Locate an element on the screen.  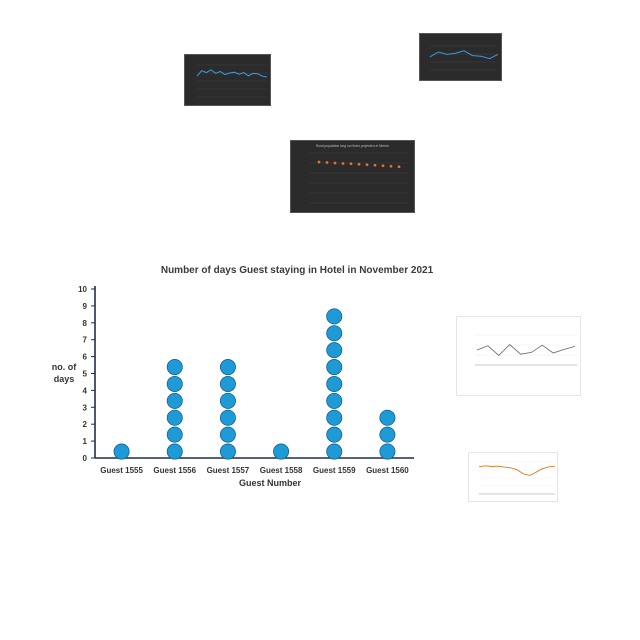
thumbnail-3-grid is located at coordinates (359, 178).